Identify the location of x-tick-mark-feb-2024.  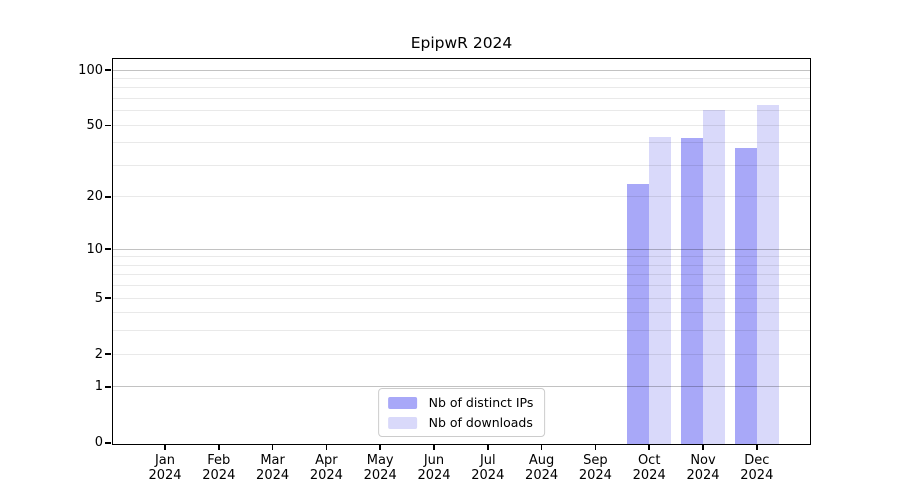
(219, 447).